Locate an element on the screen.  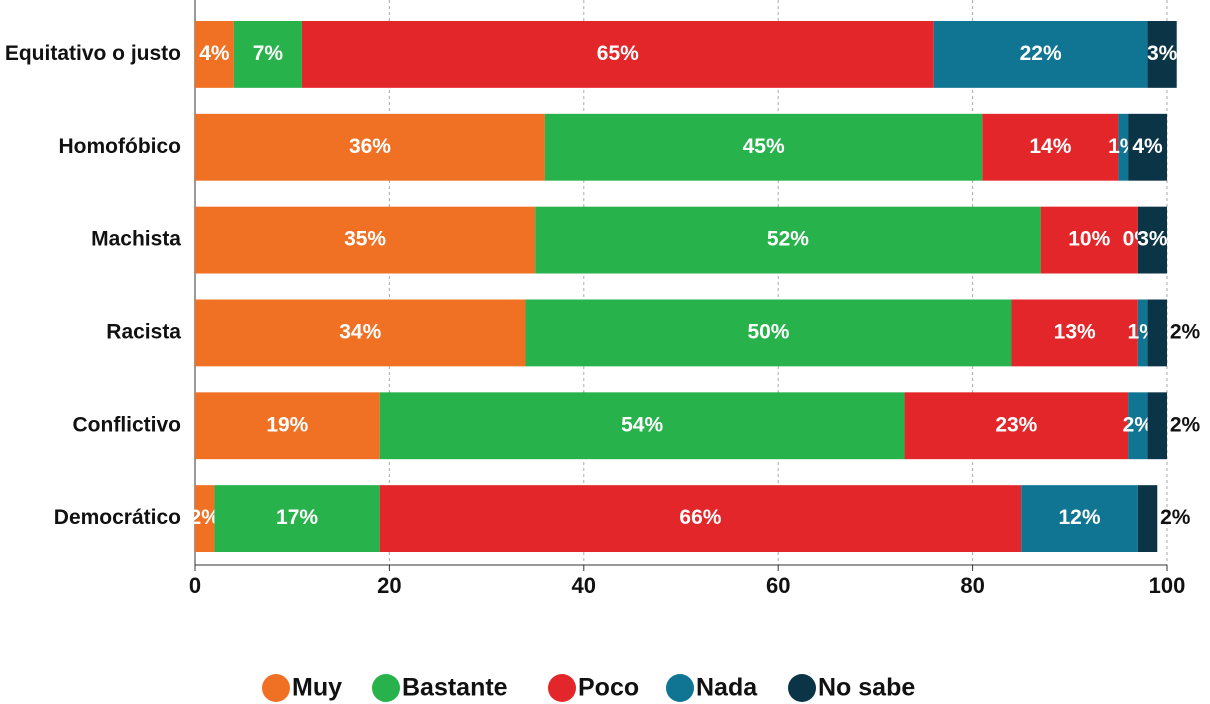
value-label: 12% is located at coordinates (1080, 517).